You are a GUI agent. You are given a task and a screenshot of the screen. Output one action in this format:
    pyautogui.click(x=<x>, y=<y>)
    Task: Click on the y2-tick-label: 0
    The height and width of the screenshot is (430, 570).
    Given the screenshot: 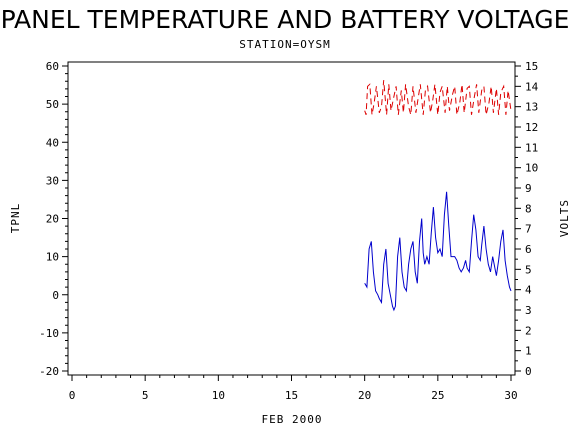 What is the action you would take?
    pyautogui.click(x=528, y=371)
    